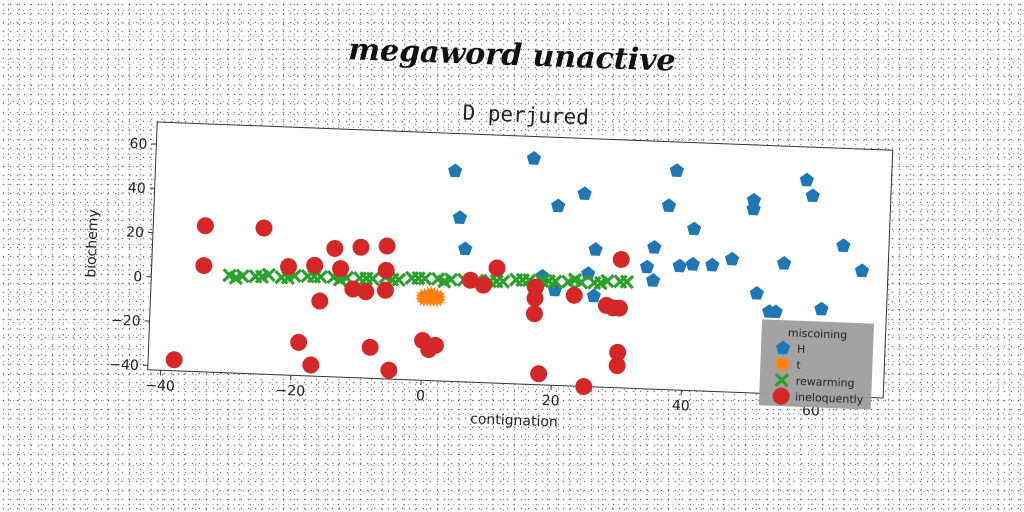 This screenshot has height=512, width=1024. What do you see at coordinates (782, 364) in the screenshot?
I see `legend-marker-t` at bounding box center [782, 364].